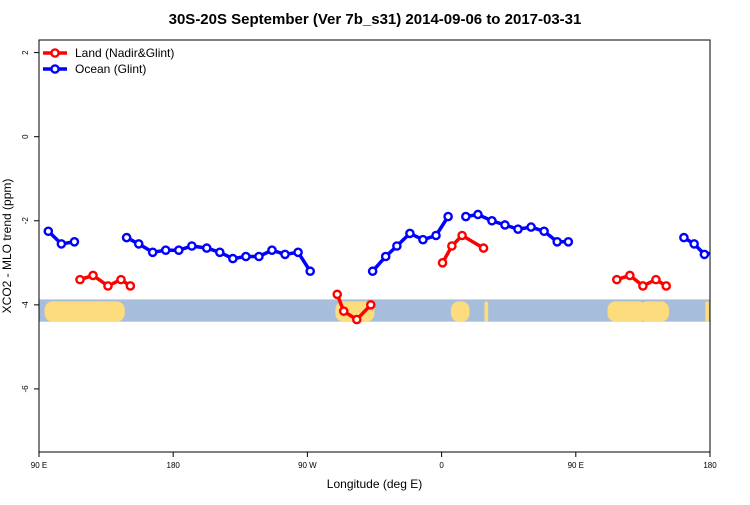 This screenshot has height=505, width=750. I want to click on legend-label: Ocean (Glint), so click(110, 69).